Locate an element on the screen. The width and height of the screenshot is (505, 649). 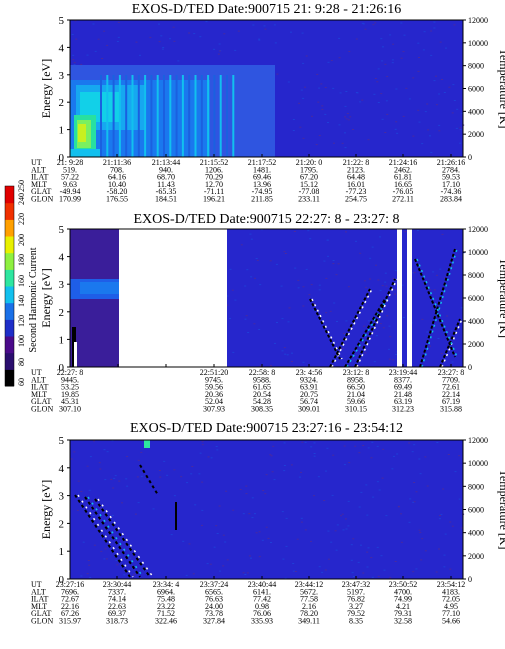
table-cell: 10.40 is located at coordinates (117, 184).